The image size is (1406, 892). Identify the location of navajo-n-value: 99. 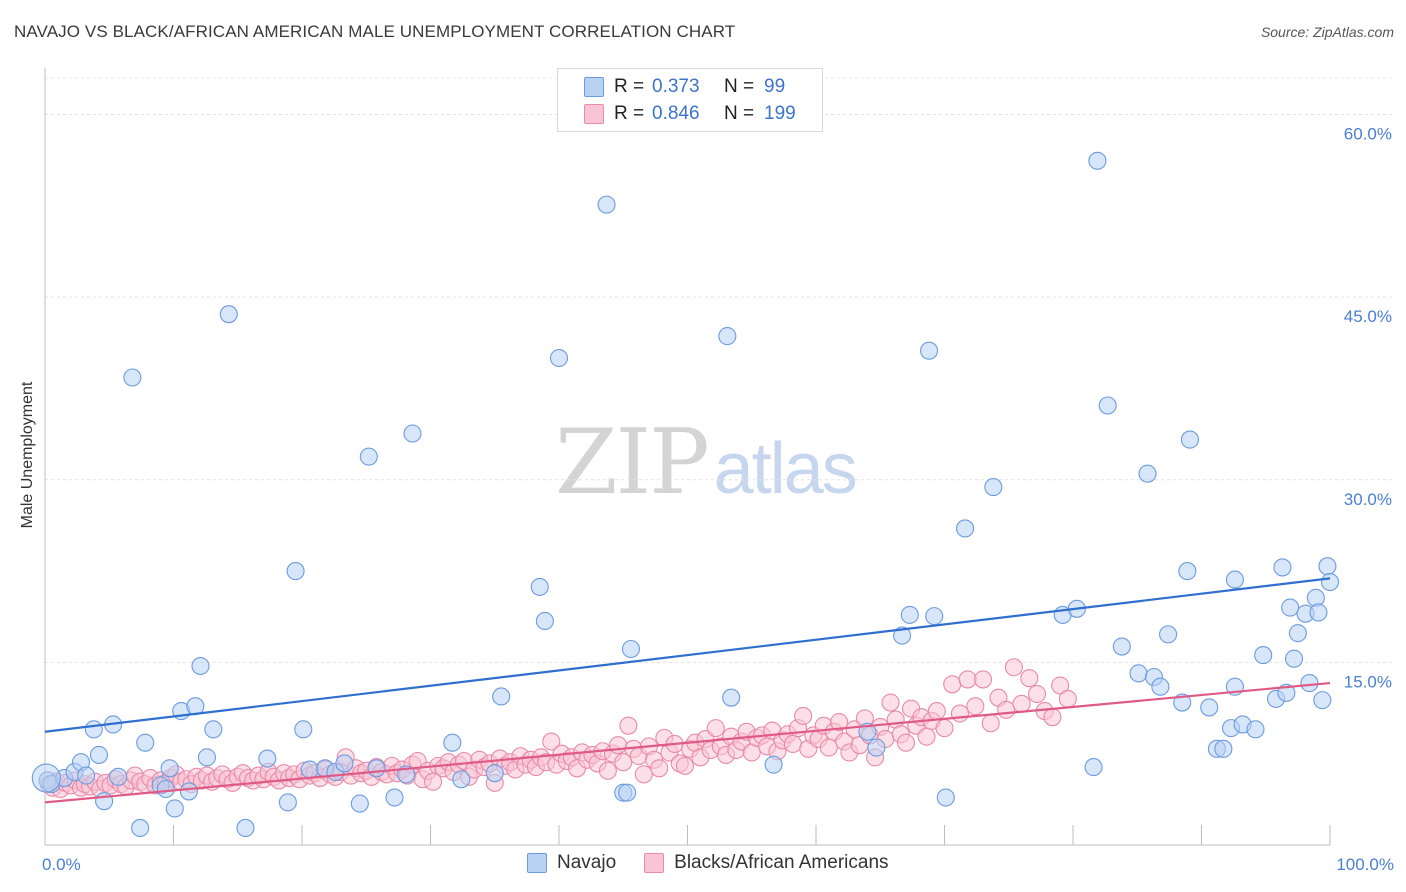
(775, 86).